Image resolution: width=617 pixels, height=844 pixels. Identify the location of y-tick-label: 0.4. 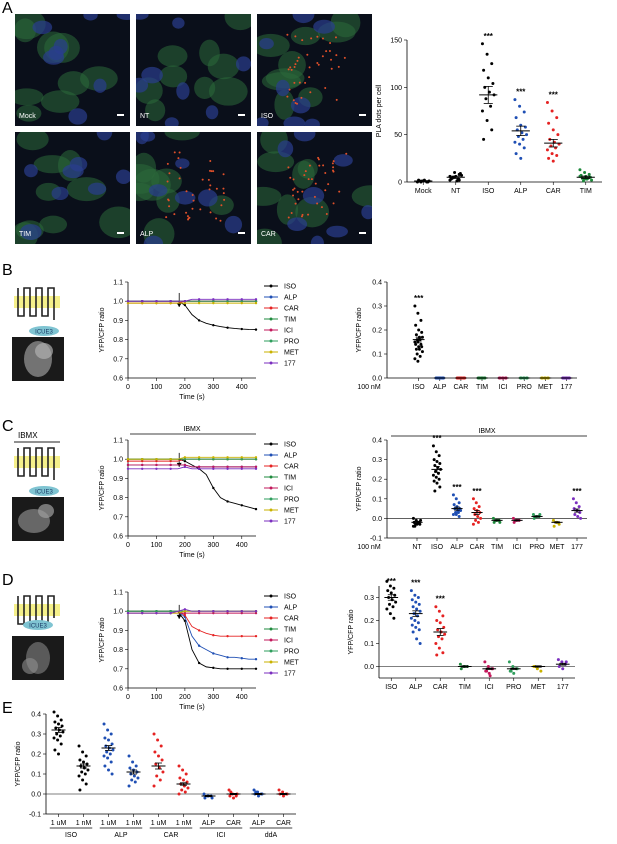
(377, 283).